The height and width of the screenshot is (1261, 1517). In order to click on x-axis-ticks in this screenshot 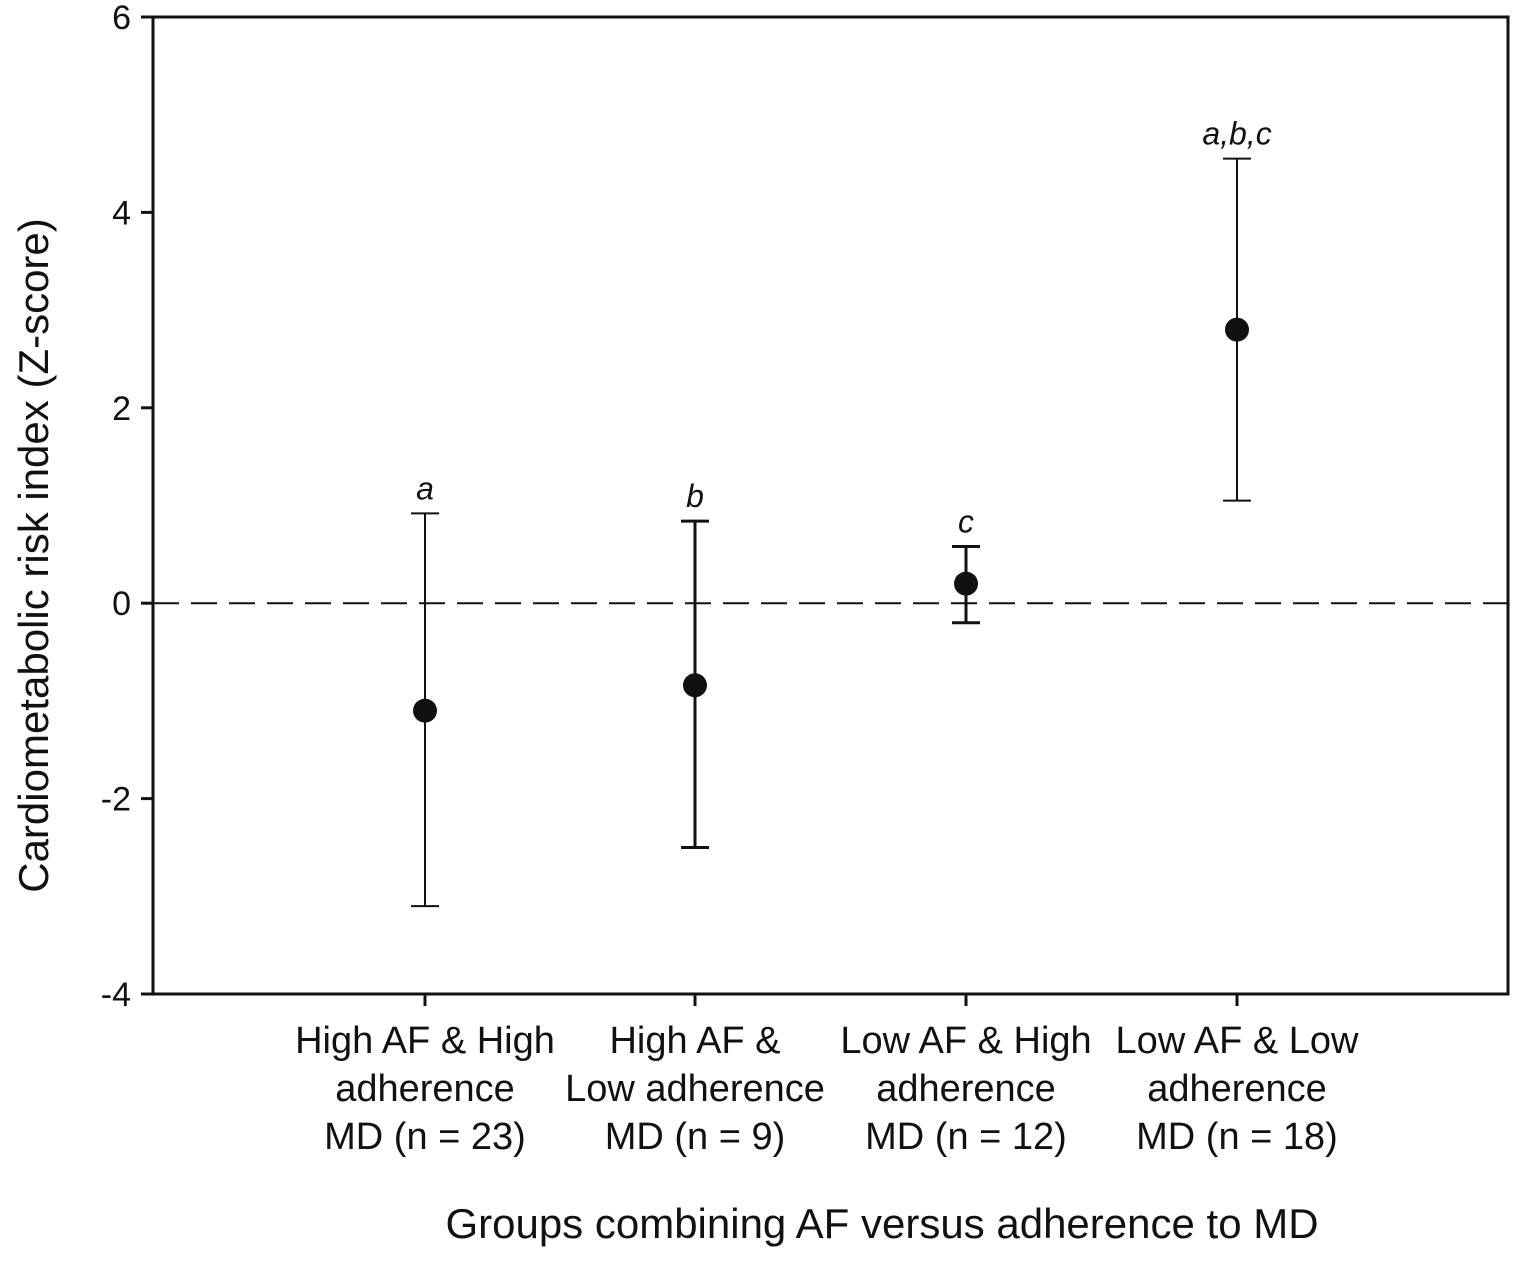, I will do `click(831, 1000)`.